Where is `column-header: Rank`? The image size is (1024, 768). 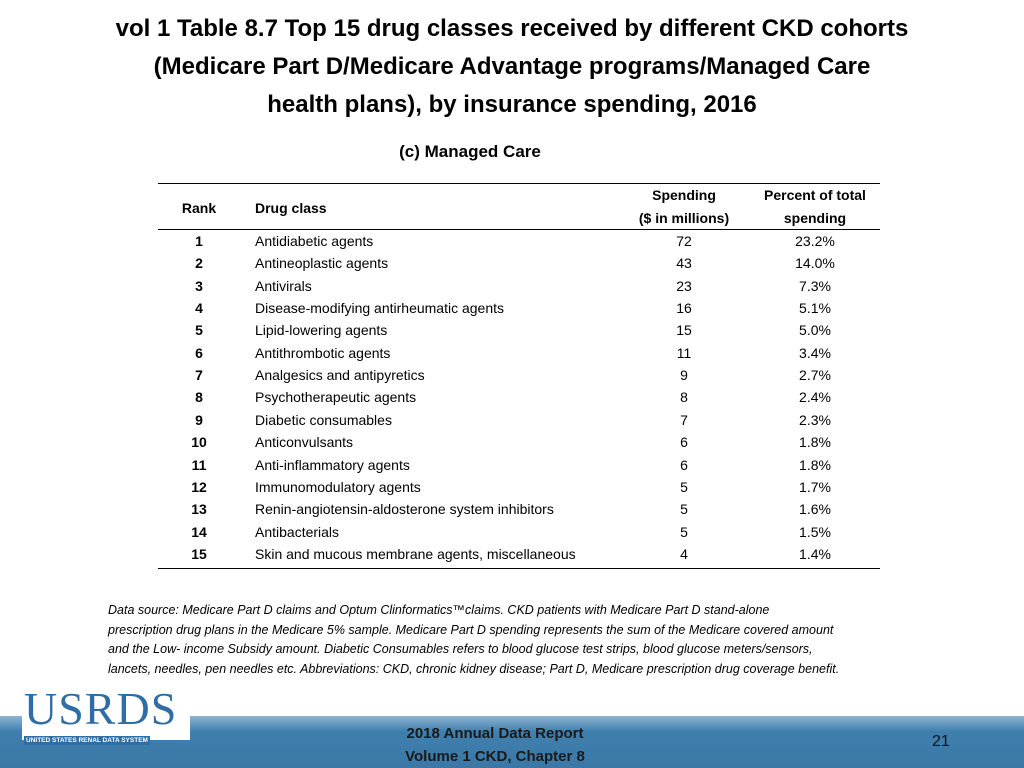 column-header: Rank is located at coordinates (199, 208).